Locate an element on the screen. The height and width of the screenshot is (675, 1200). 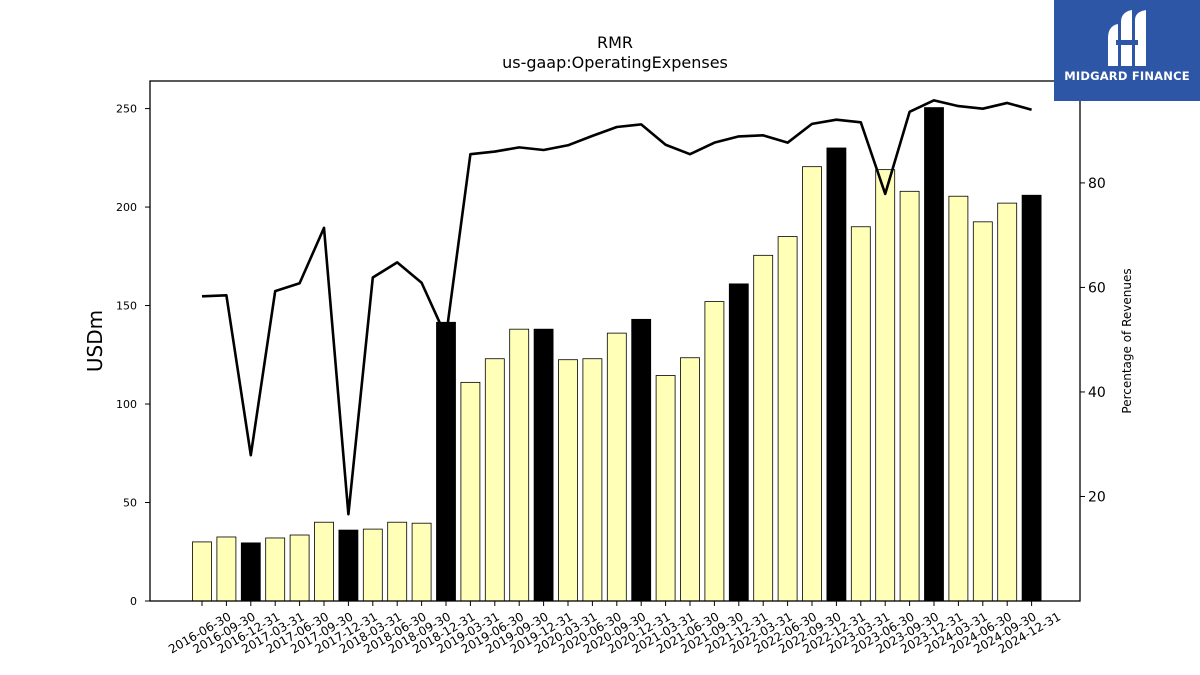
y-tick-label-50: 50 is located at coordinates (130, 503).